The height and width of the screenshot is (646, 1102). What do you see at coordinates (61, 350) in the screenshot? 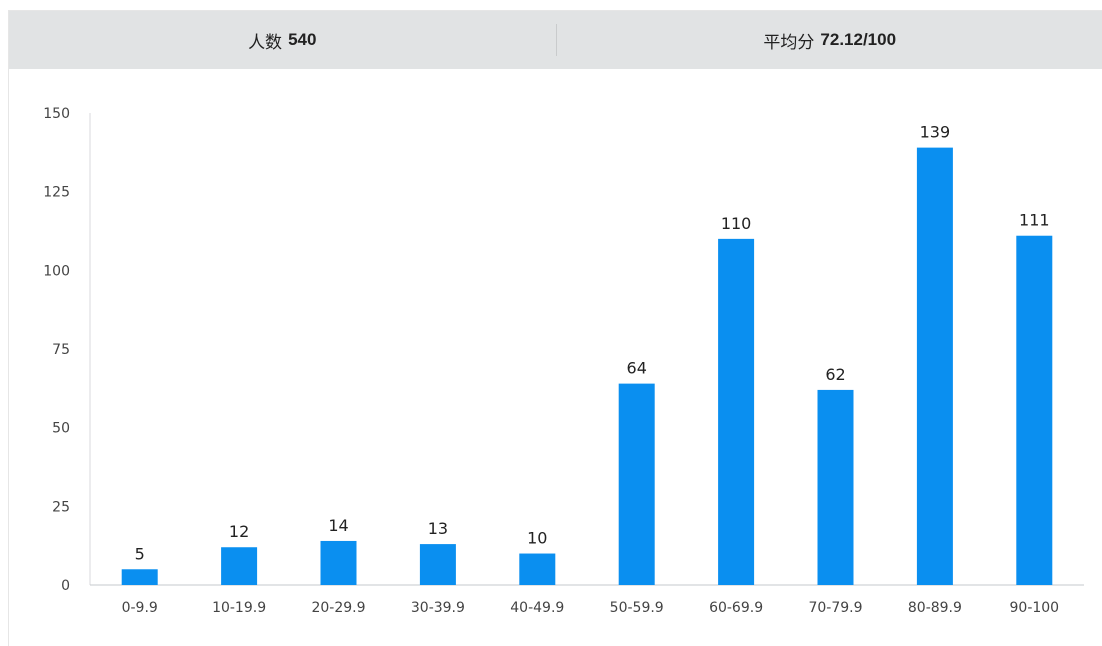
I see `y-tick-label: 75` at bounding box center [61, 350].